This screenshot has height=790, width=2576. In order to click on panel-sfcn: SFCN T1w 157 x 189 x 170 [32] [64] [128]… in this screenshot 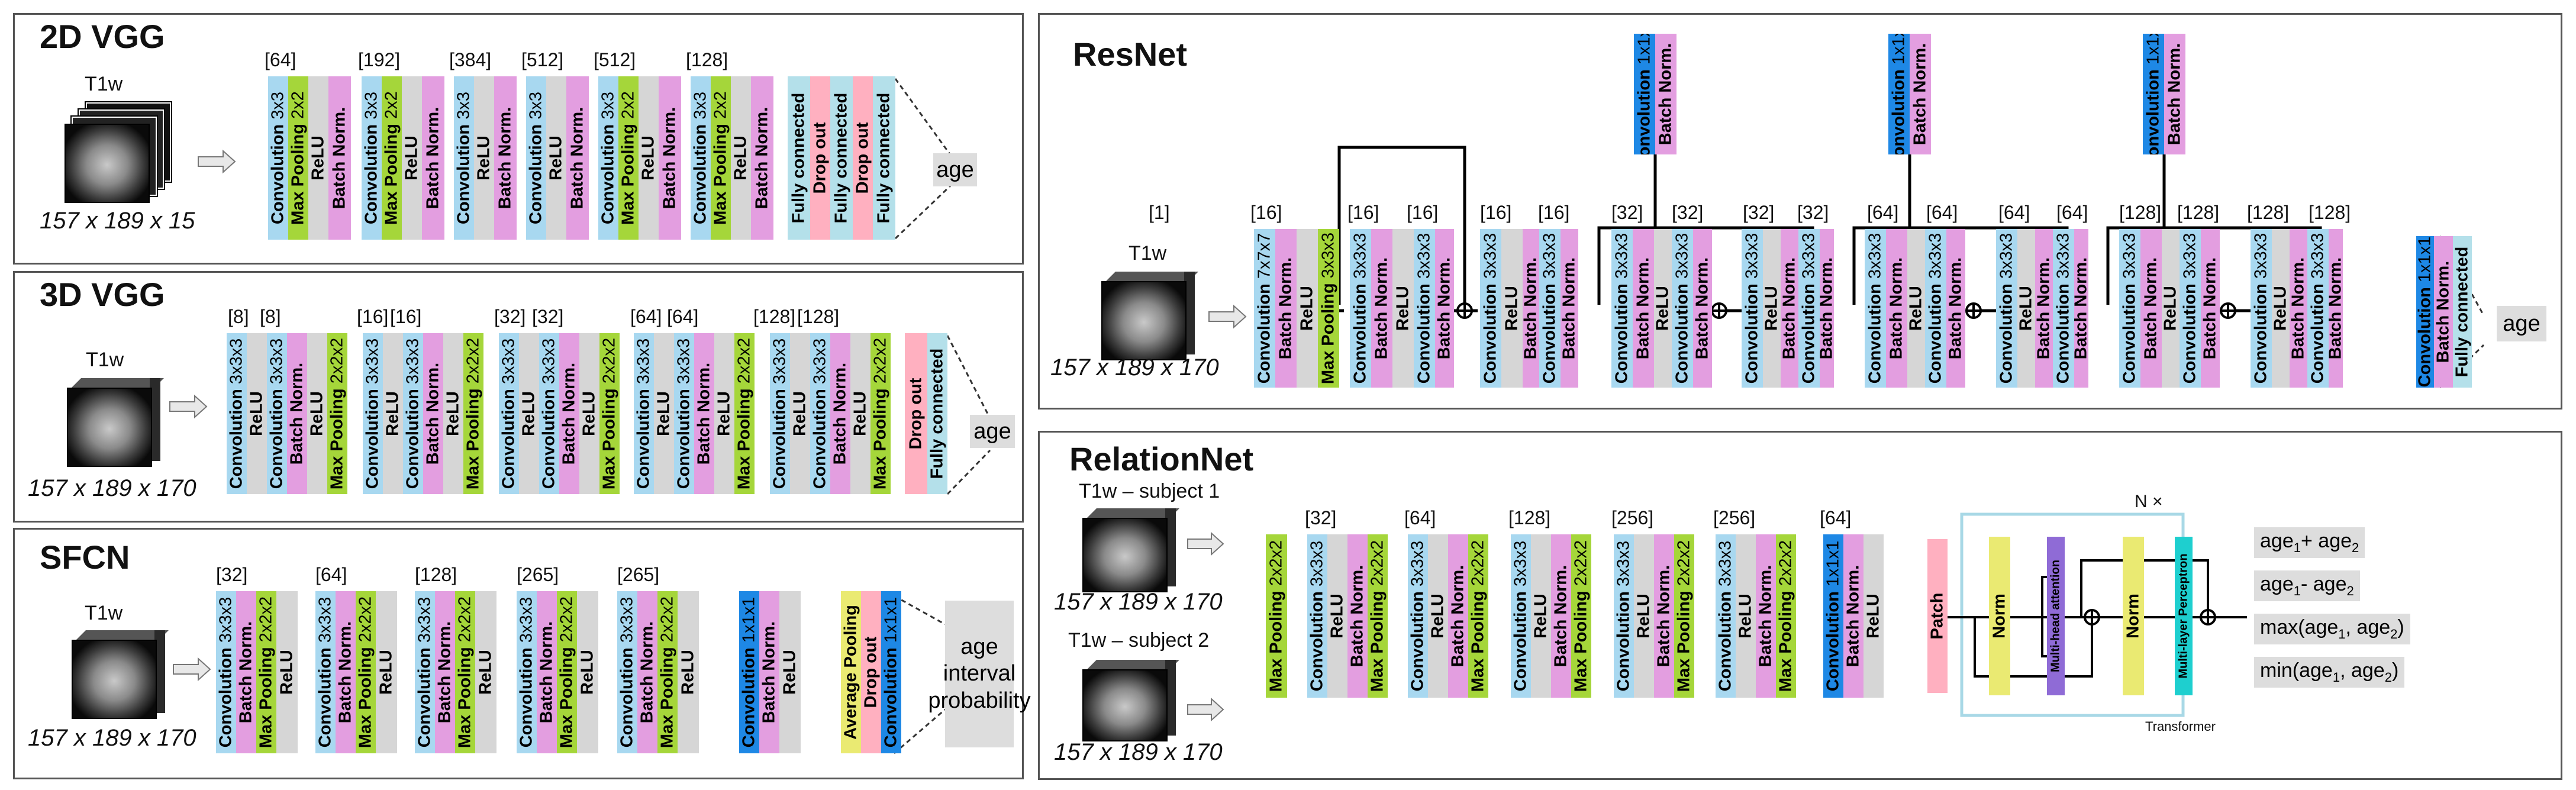, I will do `click(522, 653)`.